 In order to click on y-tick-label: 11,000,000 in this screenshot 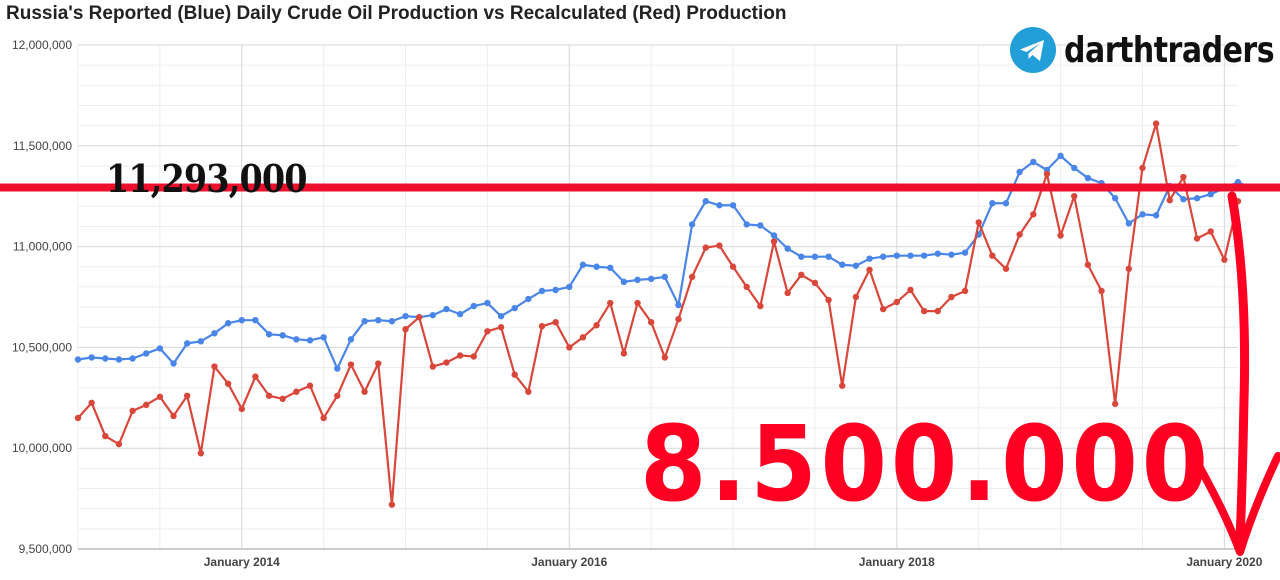, I will do `click(42, 247)`.